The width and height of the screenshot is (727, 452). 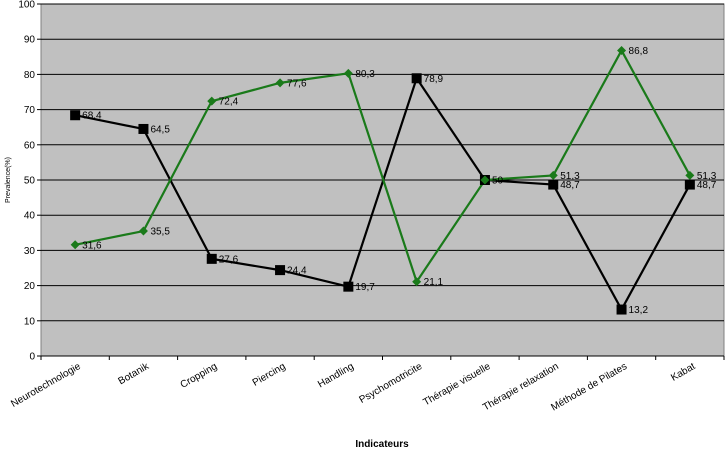 What do you see at coordinates (30, 321) in the screenshot?
I see `y-tick-label: 10` at bounding box center [30, 321].